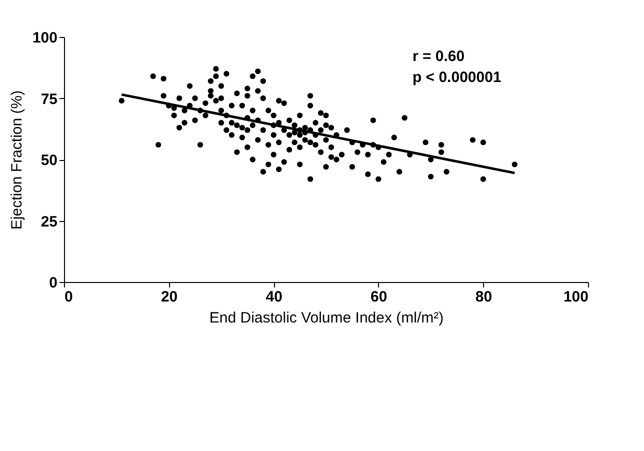 The height and width of the screenshot is (451, 644). I want to click on annotation: p < 0.000001, so click(457, 77).